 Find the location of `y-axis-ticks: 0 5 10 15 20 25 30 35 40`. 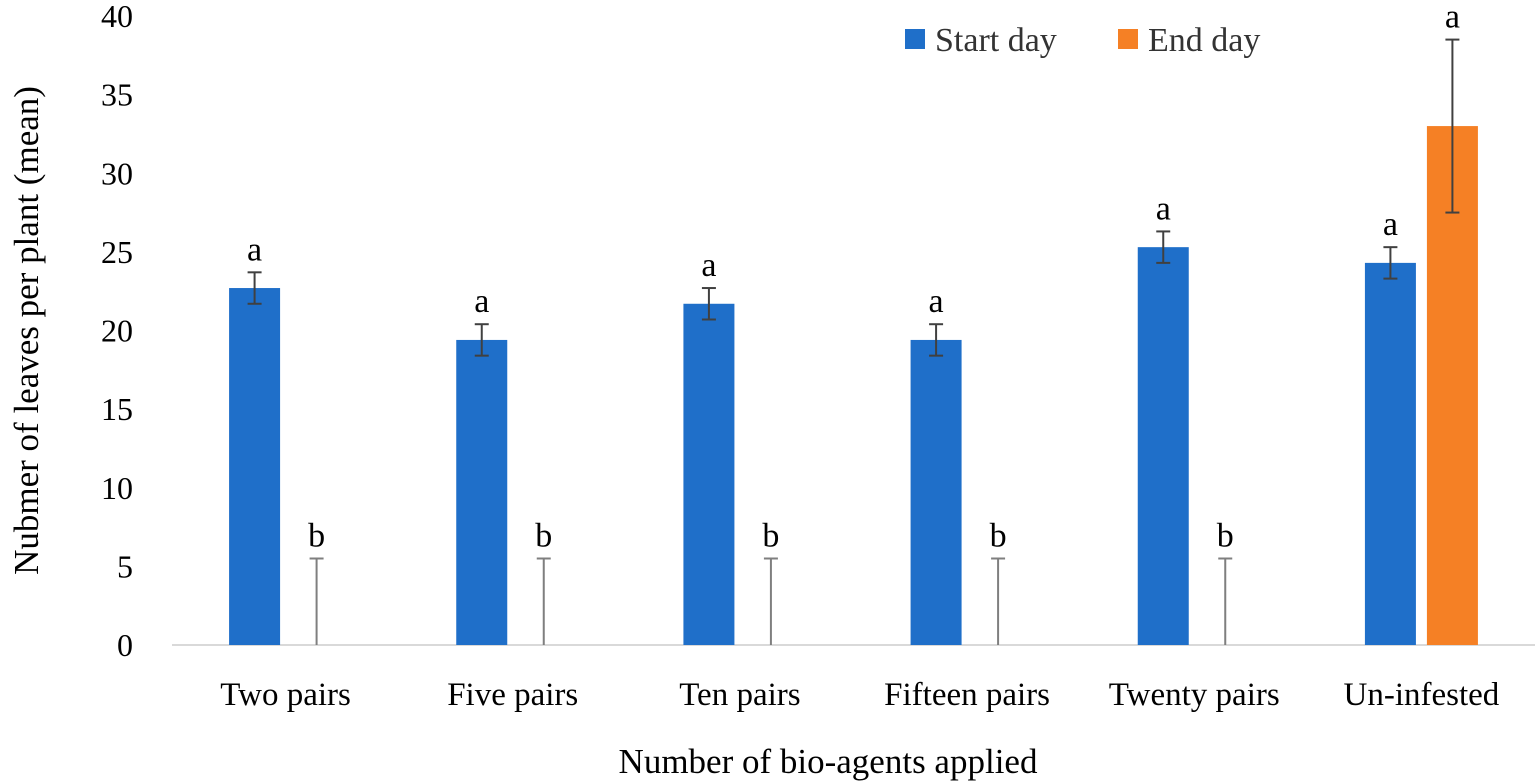

y-axis-ticks: 0 5 10 15 20 25 30 35 40 is located at coordinates (117, 331).